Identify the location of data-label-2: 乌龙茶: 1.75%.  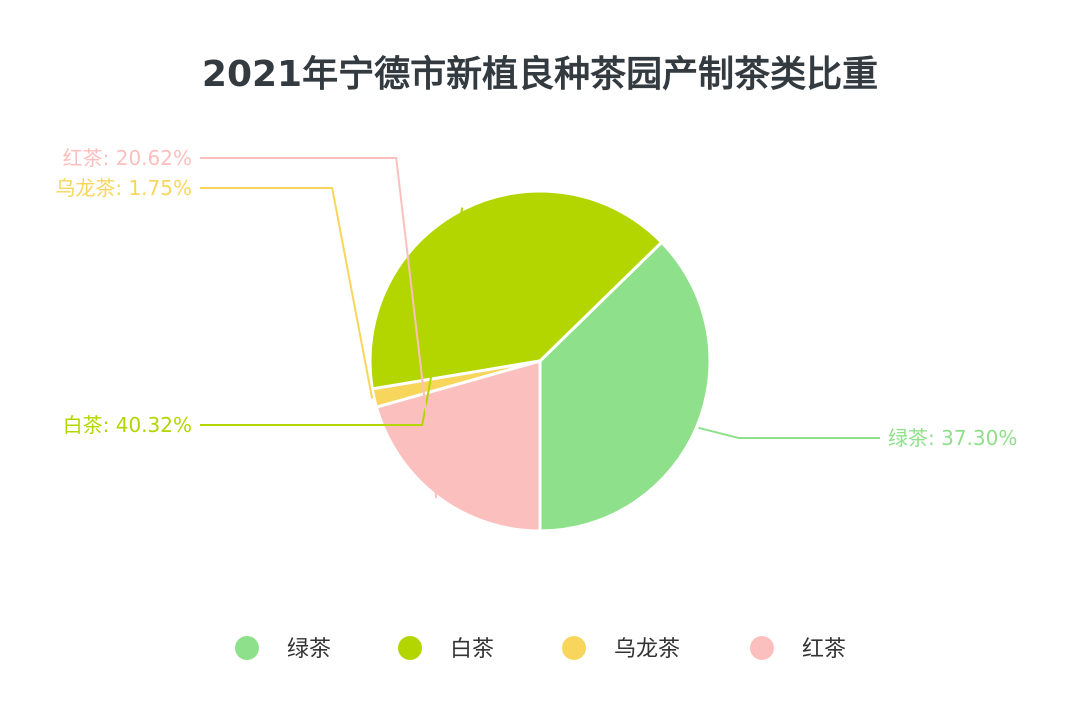
(123, 188).